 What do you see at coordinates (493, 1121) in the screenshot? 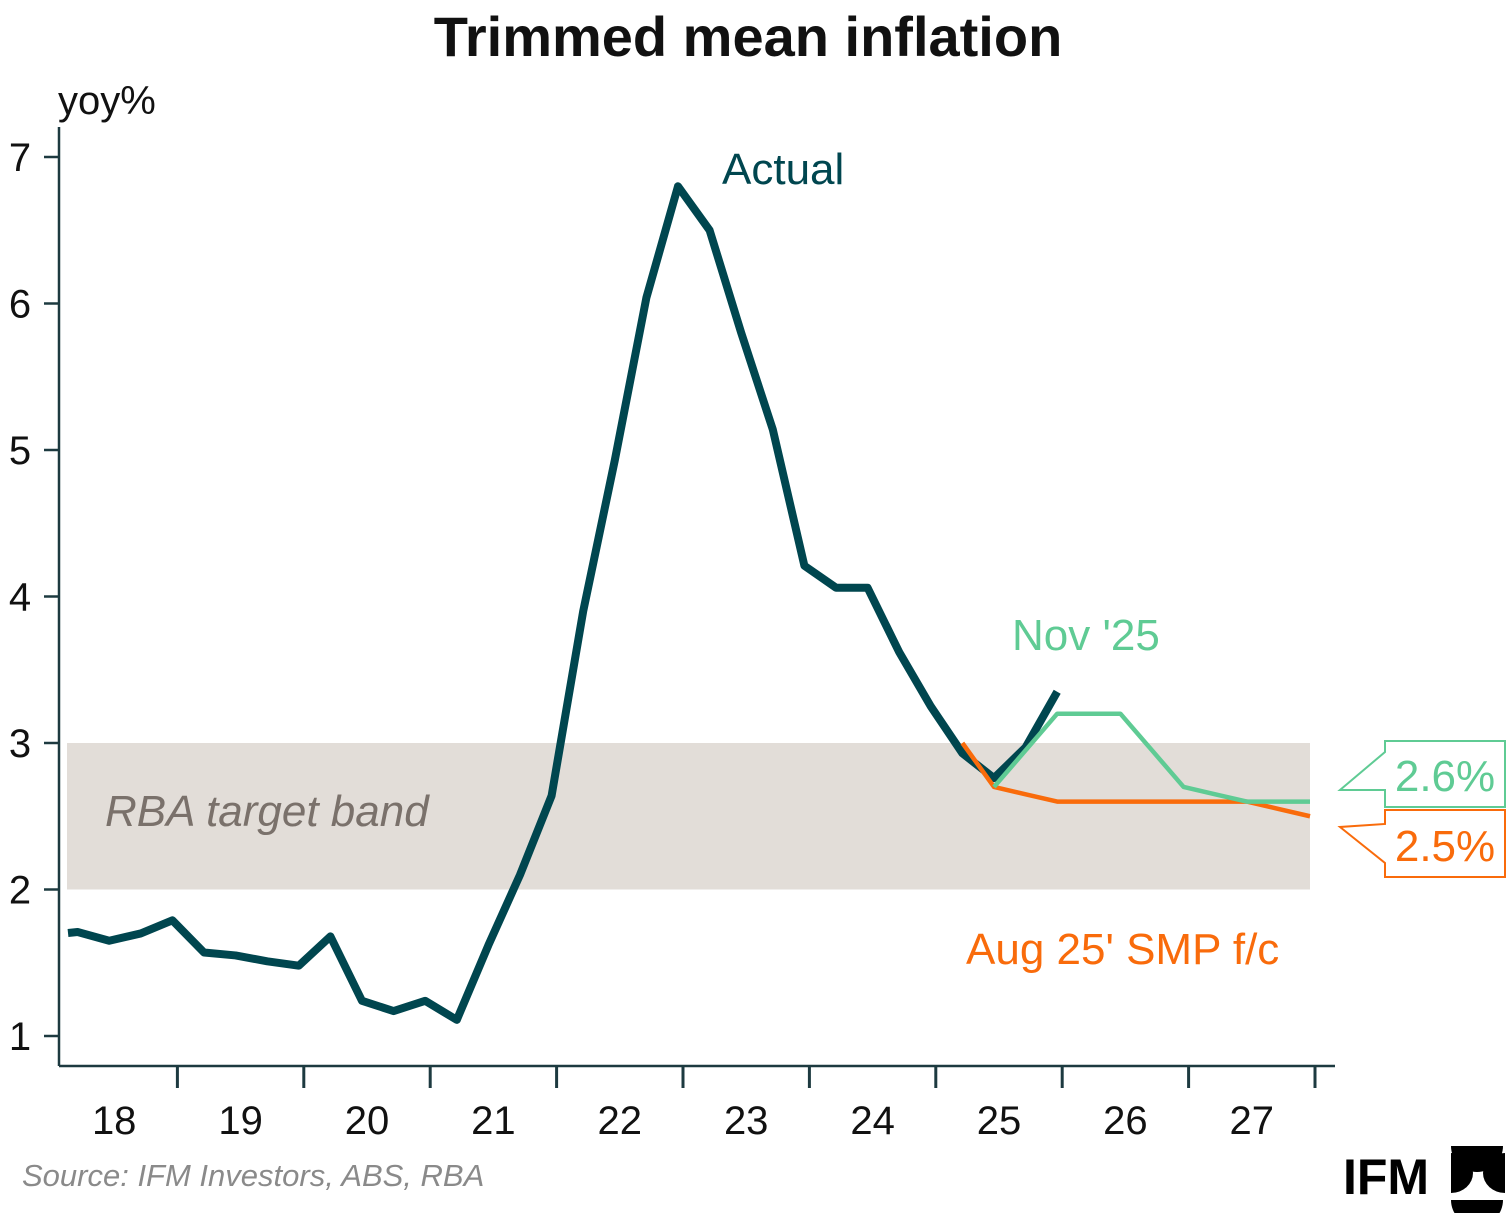
I see `x-tick-label: 21` at bounding box center [493, 1121].